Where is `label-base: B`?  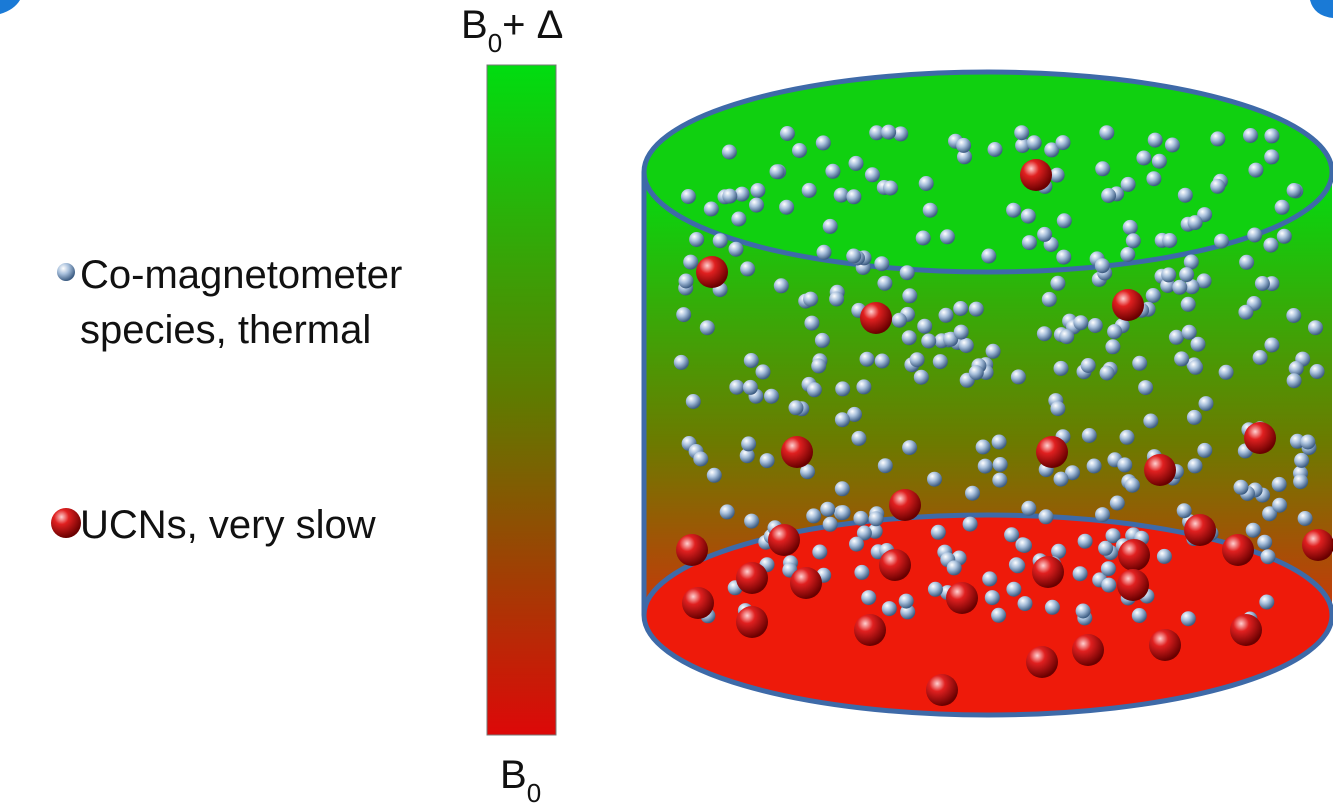 label-base: B is located at coordinates (474, 25).